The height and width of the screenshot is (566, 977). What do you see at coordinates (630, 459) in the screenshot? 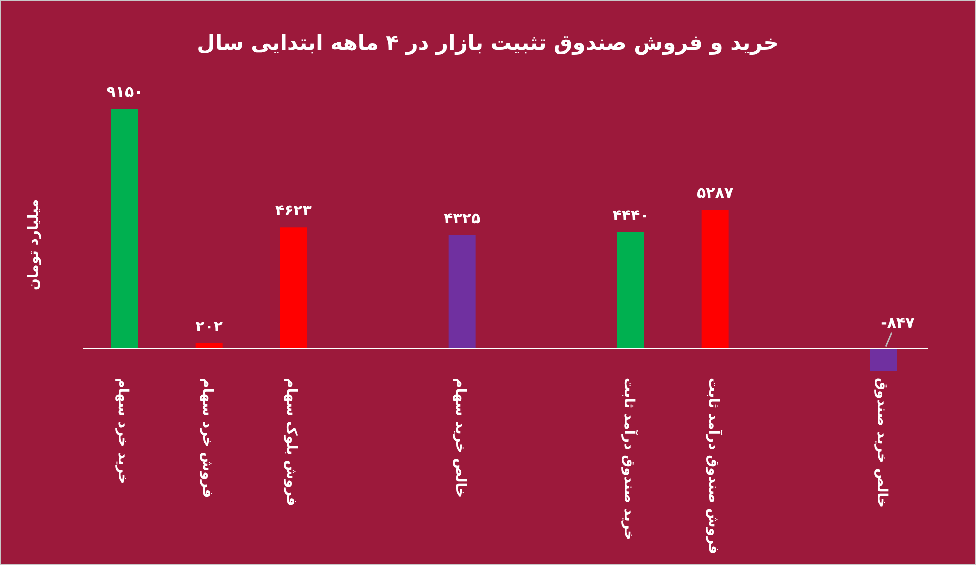
I see `x-tick-label: خرید صندوق درآمد ثابت` at bounding box center [630, 459].